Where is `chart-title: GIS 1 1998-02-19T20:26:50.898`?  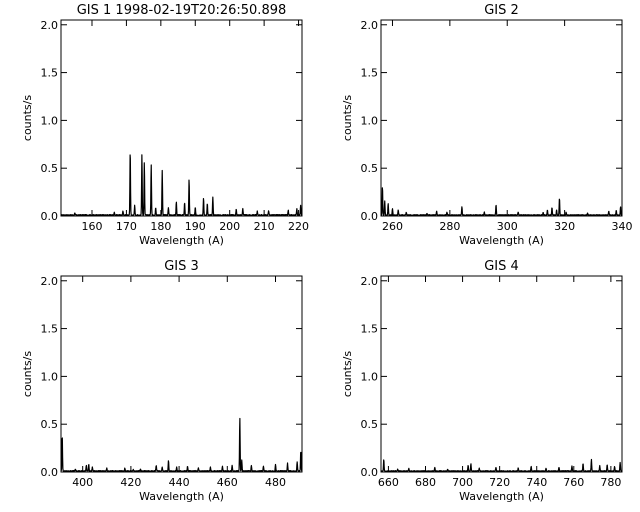 chart-title: GIS 1 1998-02-19T20:26:50.898 is located at coordinates (182, 10).